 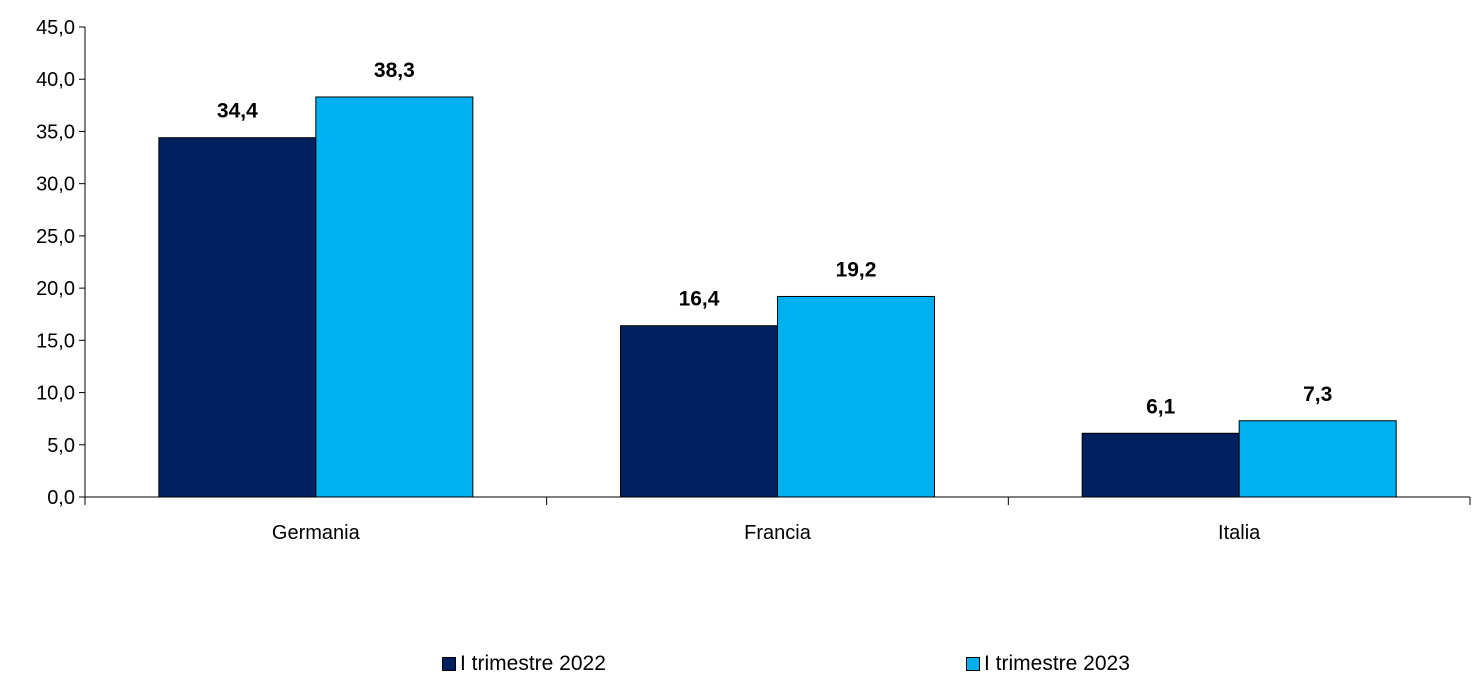 I want to click on legend-item-2022: I trimestre 2022, so click(x=524, y=664).